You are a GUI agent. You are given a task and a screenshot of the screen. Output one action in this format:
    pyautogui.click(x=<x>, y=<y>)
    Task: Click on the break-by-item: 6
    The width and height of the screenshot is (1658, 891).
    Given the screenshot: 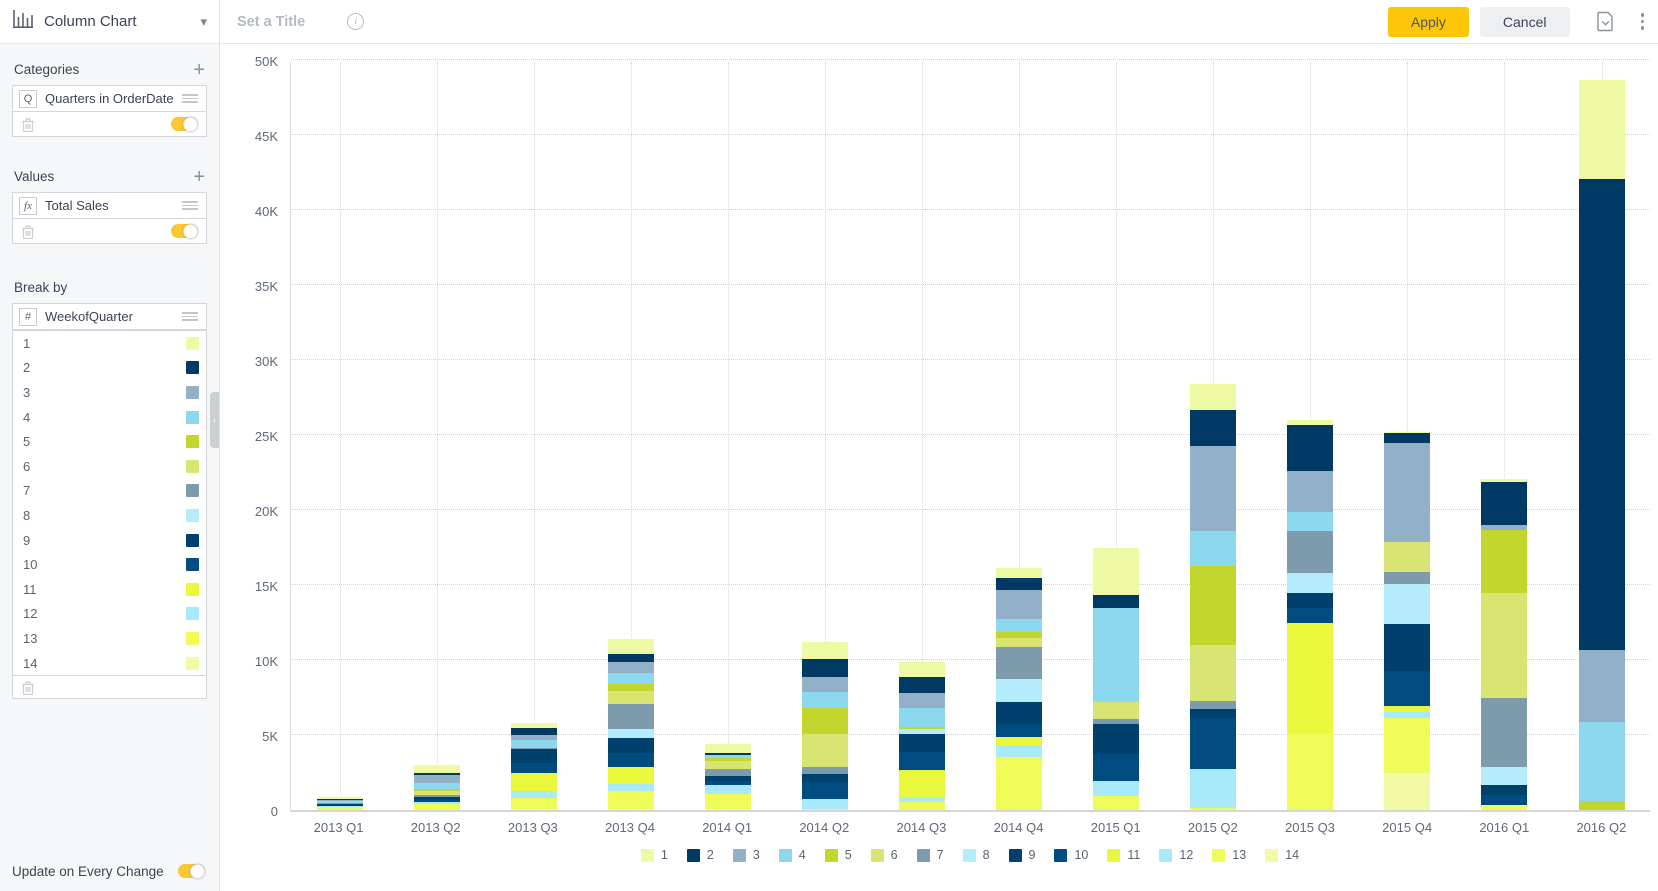 What is the action you would take?
    pyautogui.click(x=109, y=466)
    